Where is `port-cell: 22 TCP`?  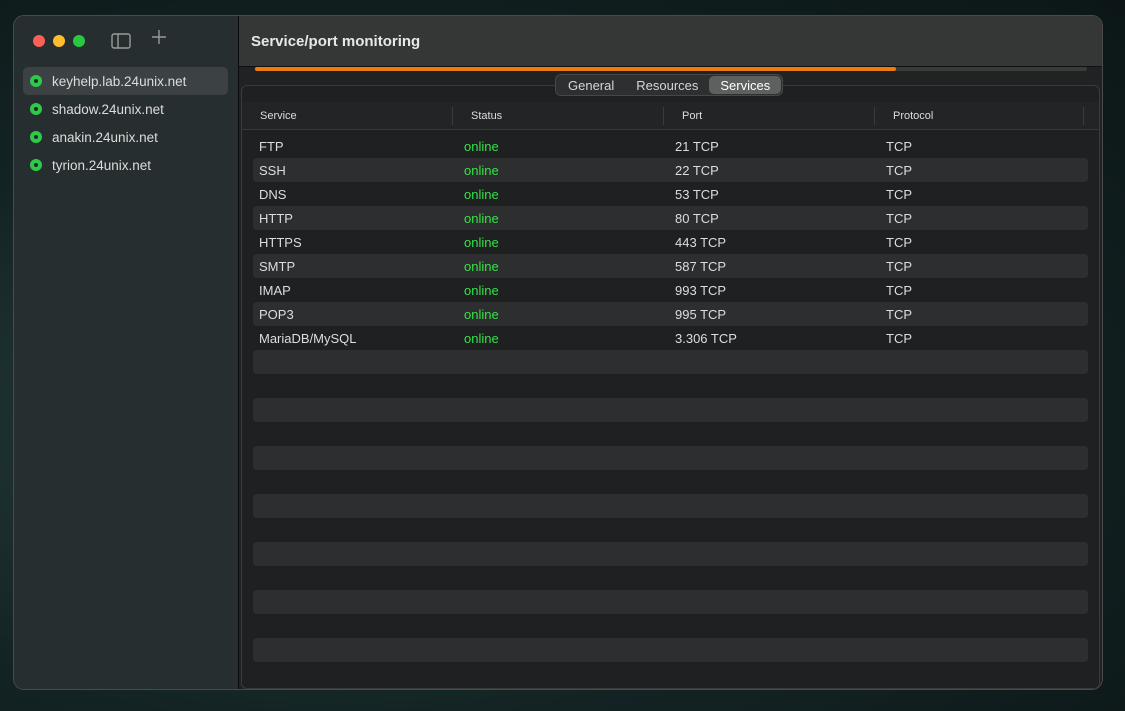 port-cell: 22 TCP is located at coordinates (697, 170).